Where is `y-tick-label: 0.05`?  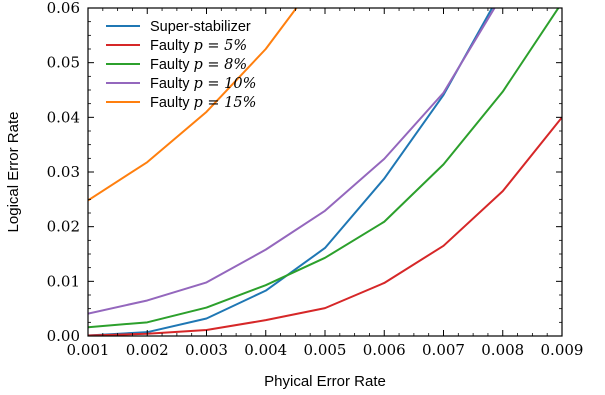
y-tick-label: 0.05 is located at coordinates (63, 63).